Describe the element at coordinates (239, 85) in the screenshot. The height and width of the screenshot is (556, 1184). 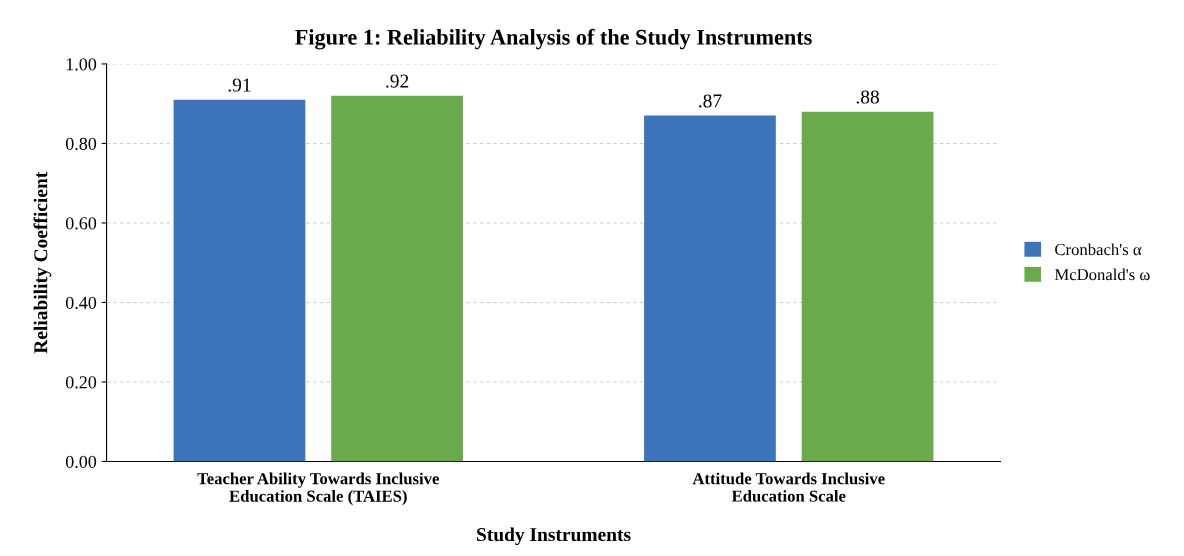
I see `data-label: .91` at that location.